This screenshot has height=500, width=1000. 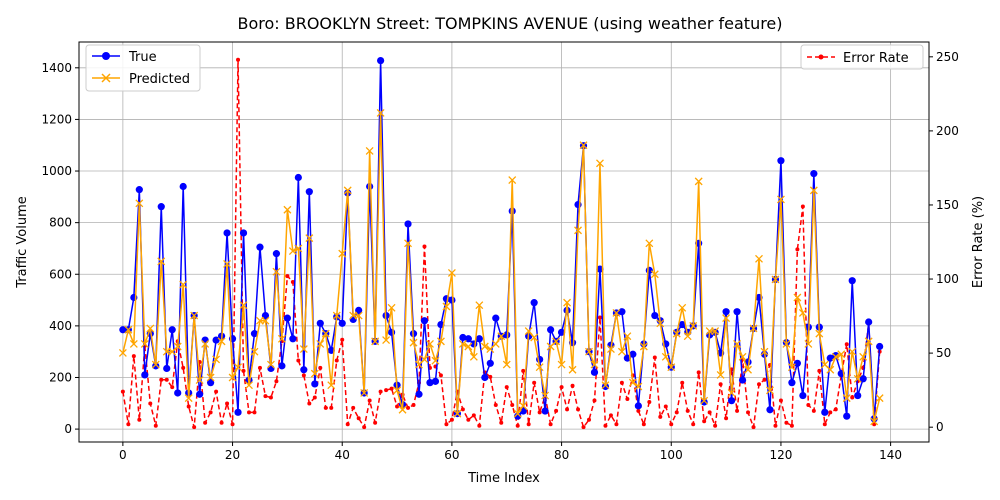 What do you see at coordinates (978, 242) in the screenshot?
I see `y2-axis-label: Error Rate (%)` at bounding box center [978, 242].